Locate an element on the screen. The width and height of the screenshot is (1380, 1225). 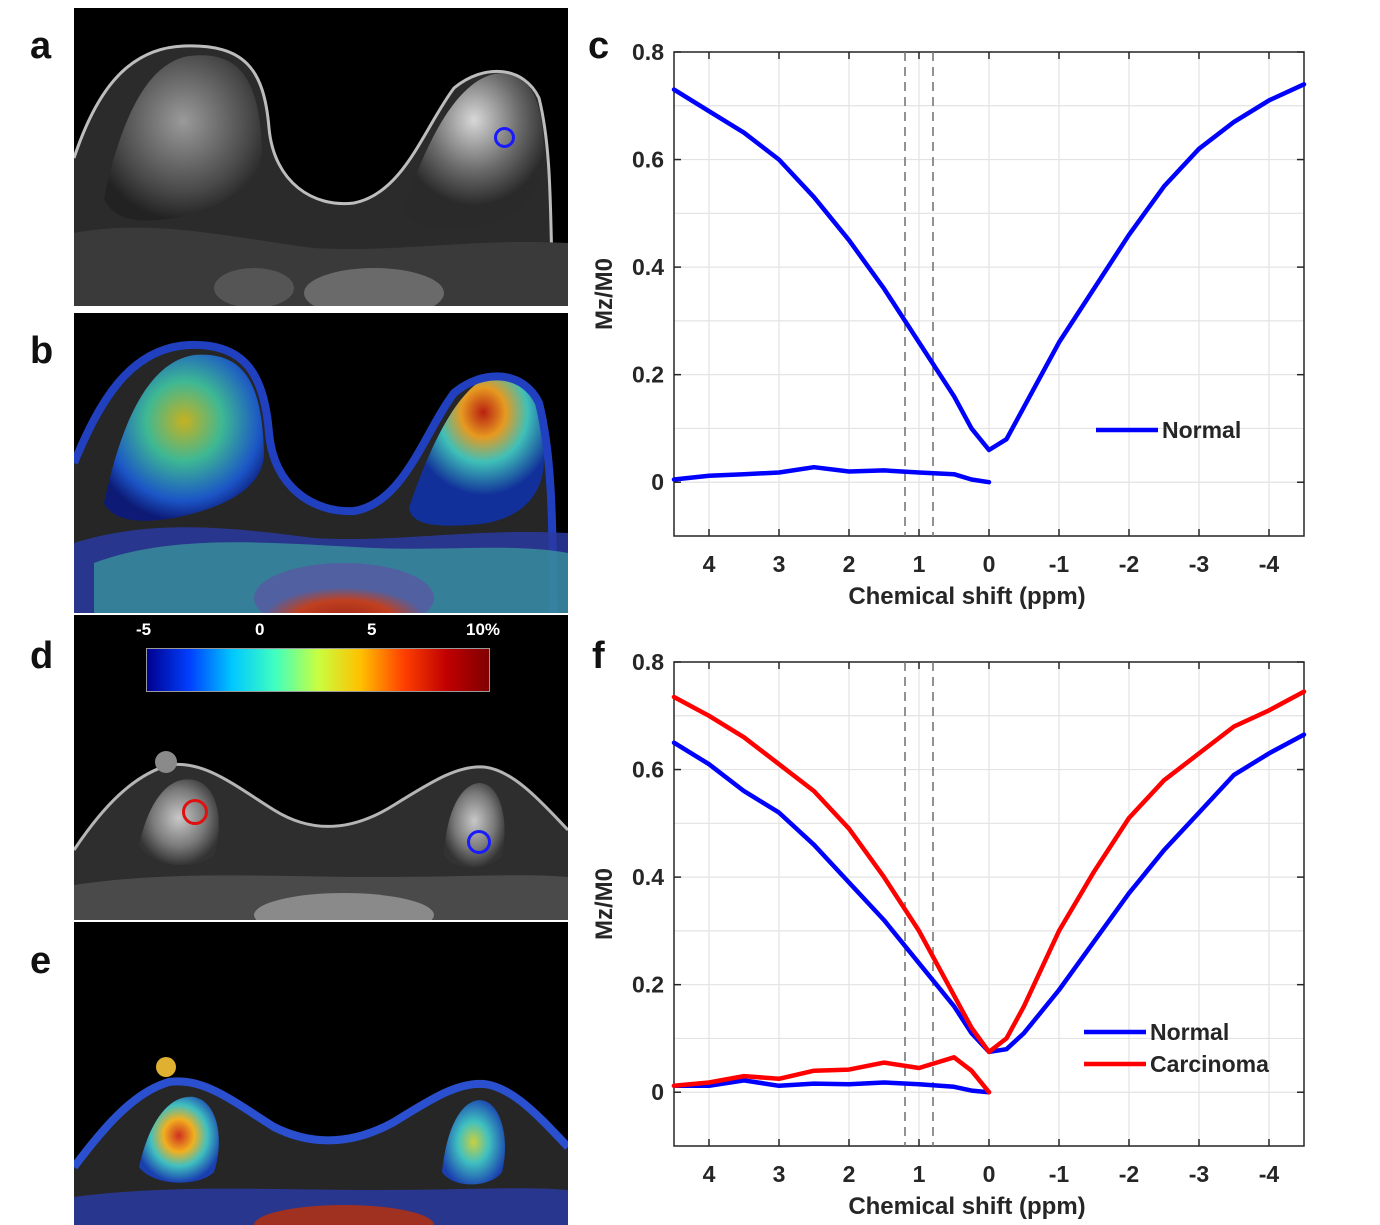
series-line-carcinoma-asymmetry is located at coordinates (831, 1075).